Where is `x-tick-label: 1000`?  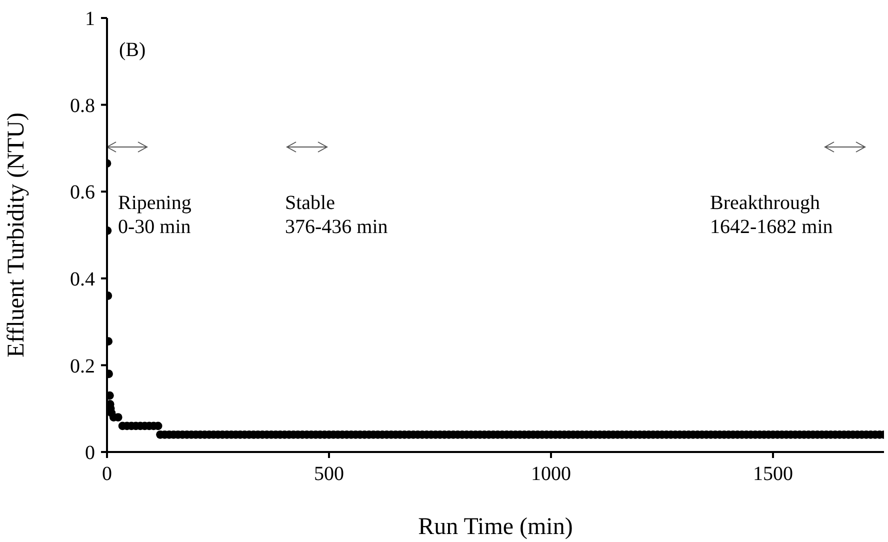
x-tick-label: 1000 is located at coordinates (551, 474).